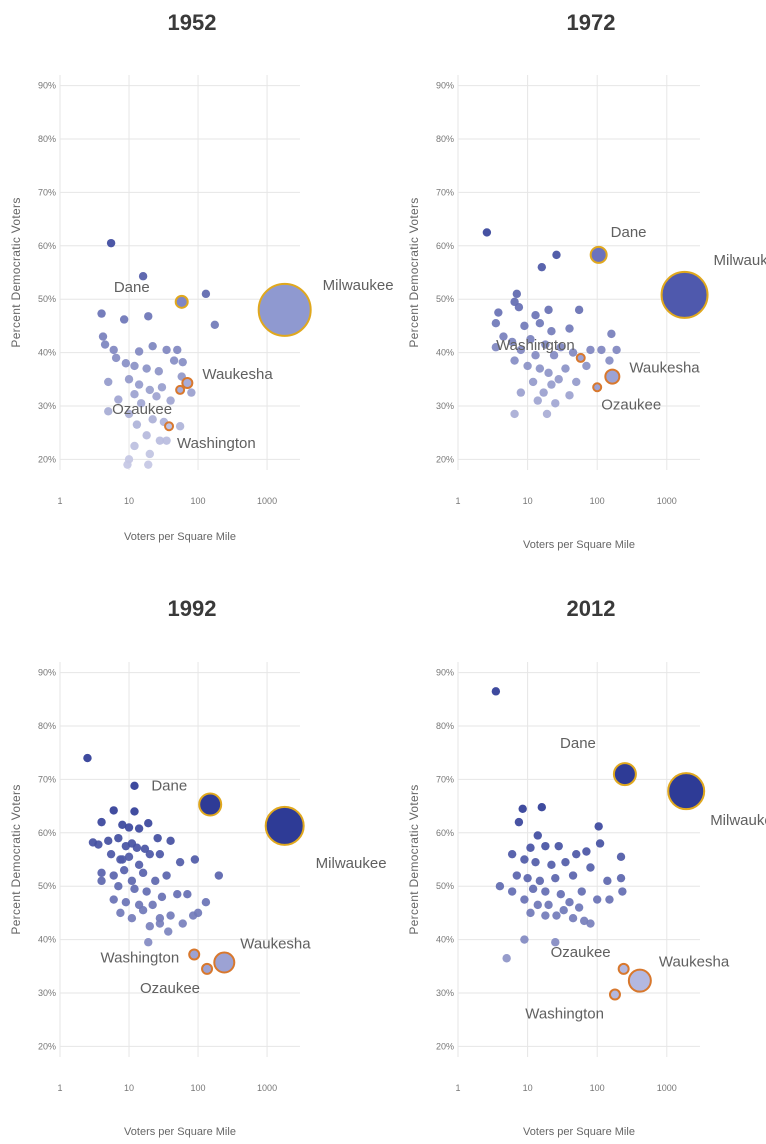 This screenshot has width=766, height=1144. What do you see at coordinates (207, 968) in the screenshot?
I see `county-point-ozaukee` at bounding box center [207, 968].